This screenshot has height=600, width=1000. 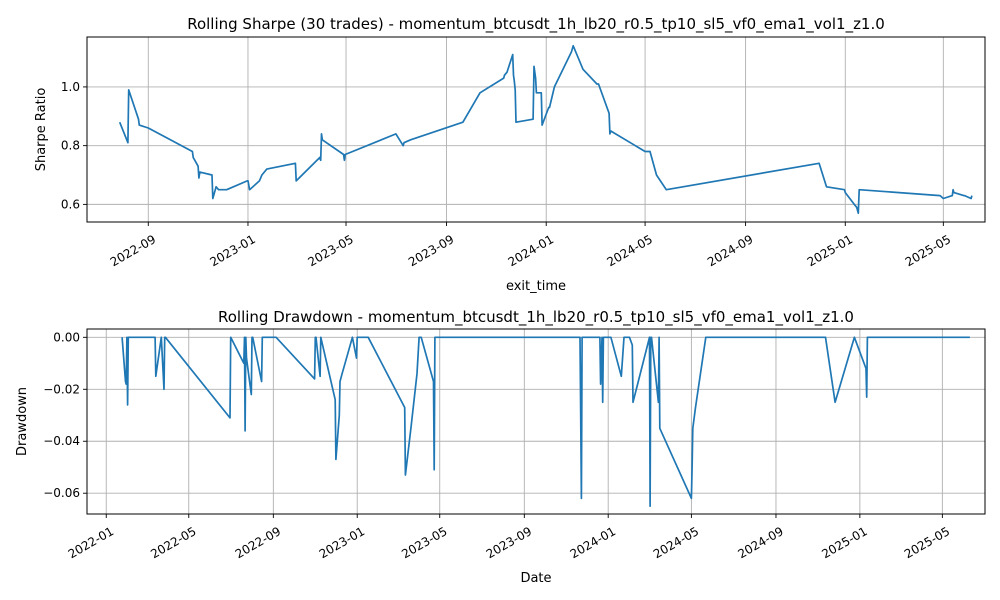 I want to click on sharpe-xtick-label: 2023-05, so click(x=330, y=250).